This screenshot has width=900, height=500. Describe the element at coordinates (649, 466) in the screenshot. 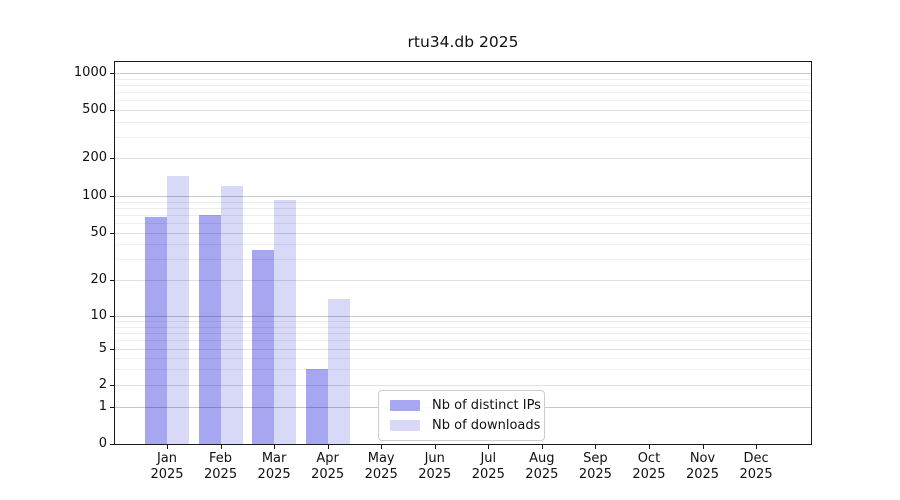

I see `x-tick-label-oct: Oct 2025` at that location.